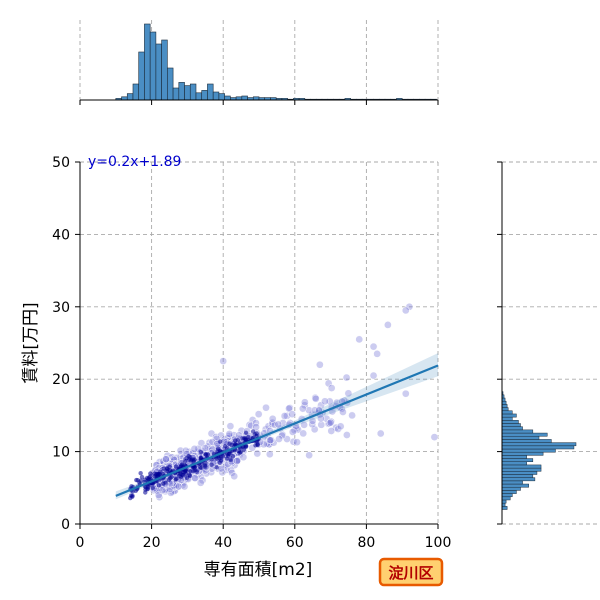 The image size is (600, 600). Describe the element at coordinates (411, 572) in the screenshot. I see `ward-badge-box` at that location.